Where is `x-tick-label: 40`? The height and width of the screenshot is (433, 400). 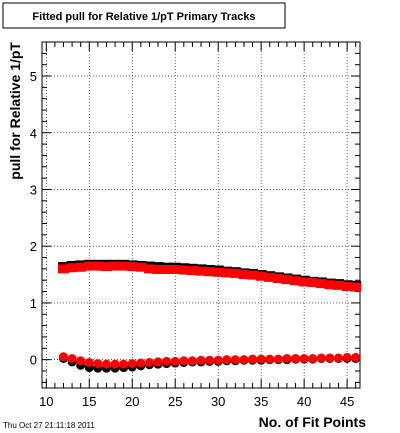
x-tick-label: 40 is located at coordinates (304, 401).